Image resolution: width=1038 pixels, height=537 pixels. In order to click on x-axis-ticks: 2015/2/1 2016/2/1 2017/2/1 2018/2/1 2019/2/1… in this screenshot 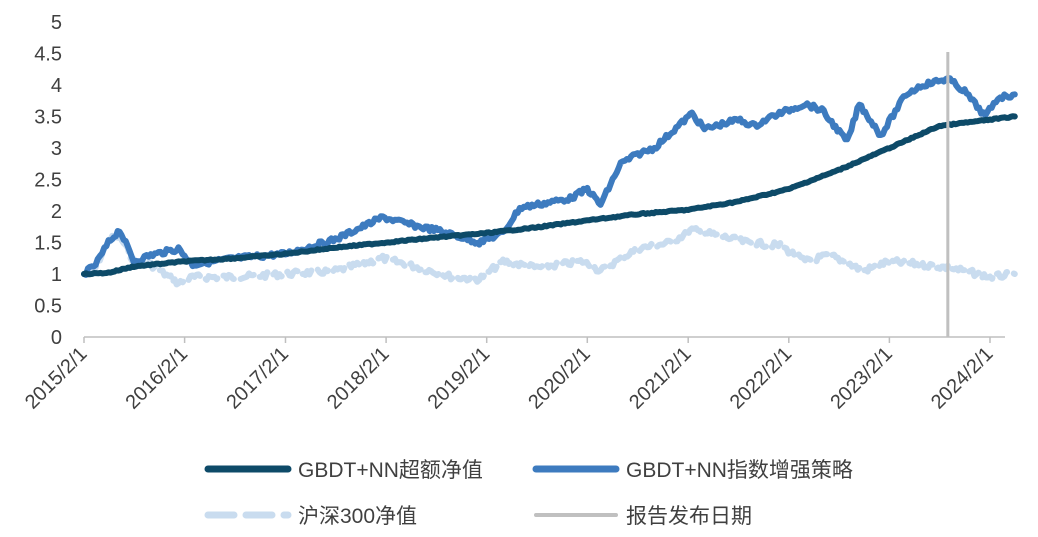, I will do `click(509, 375)`.